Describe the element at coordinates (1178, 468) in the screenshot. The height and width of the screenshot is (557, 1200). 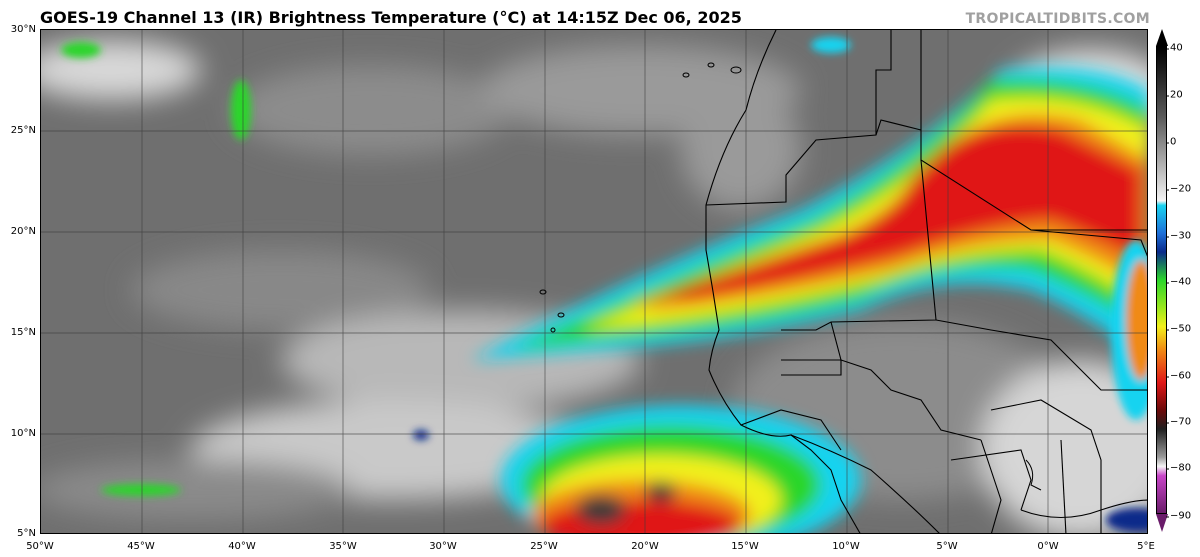
I see `colorbar-tick: −80` at that location.